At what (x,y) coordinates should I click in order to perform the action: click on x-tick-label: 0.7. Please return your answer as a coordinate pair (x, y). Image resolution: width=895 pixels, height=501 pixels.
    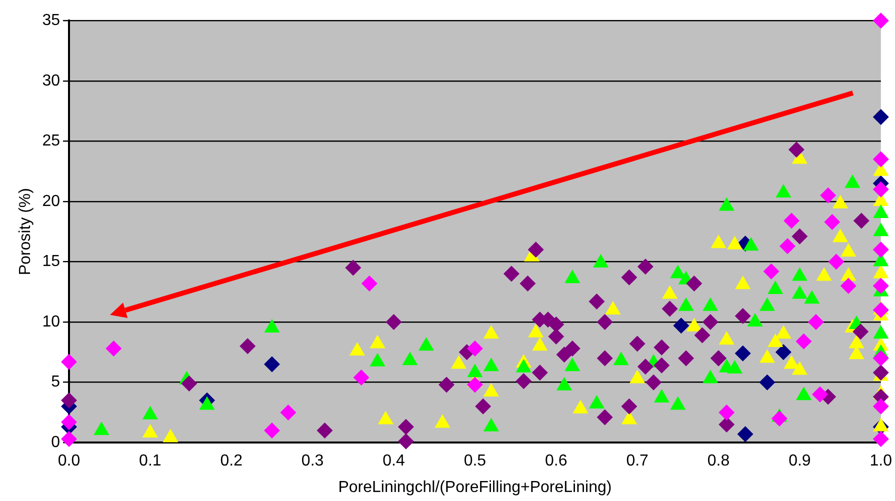
    Looking at the image, I should click on (637, 461).